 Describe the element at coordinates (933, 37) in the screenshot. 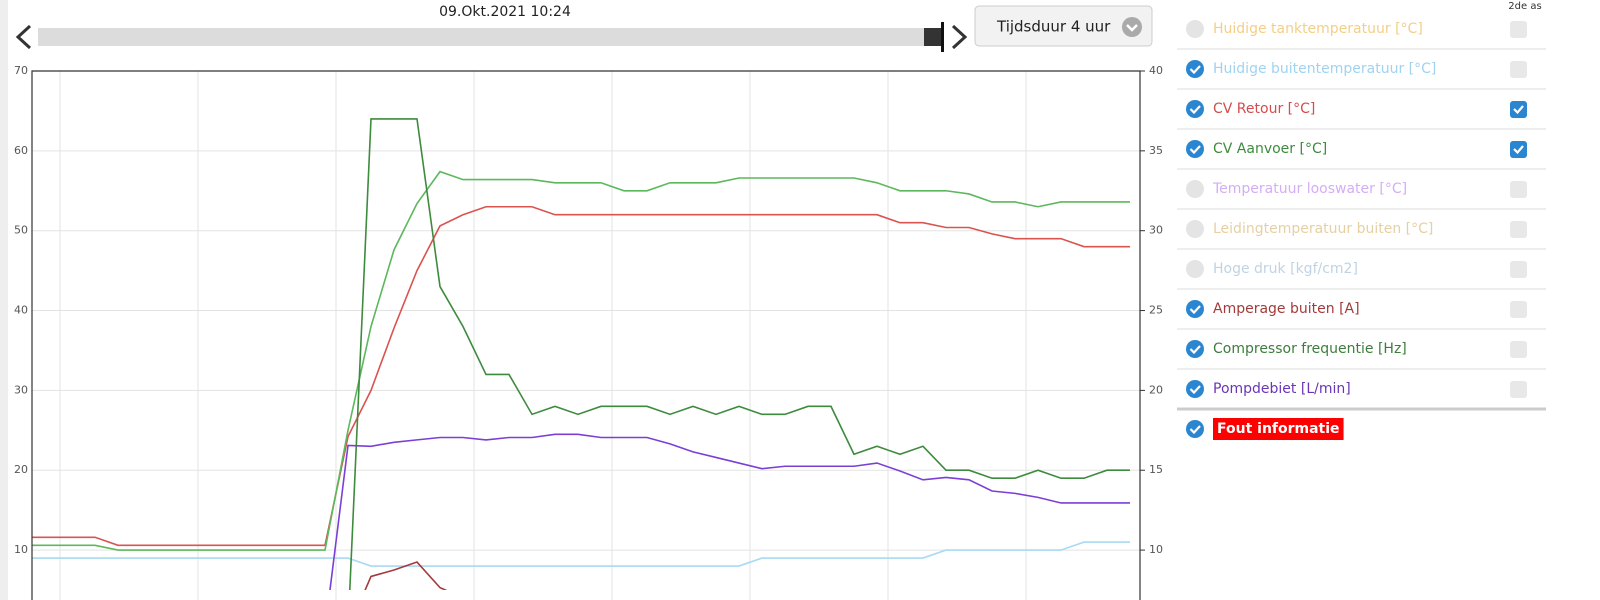

I see `slider-handle` at that location.